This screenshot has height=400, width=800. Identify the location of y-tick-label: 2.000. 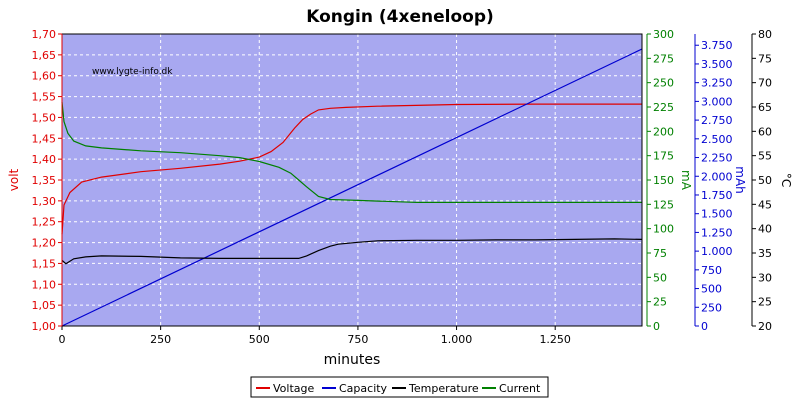
(717, 176).